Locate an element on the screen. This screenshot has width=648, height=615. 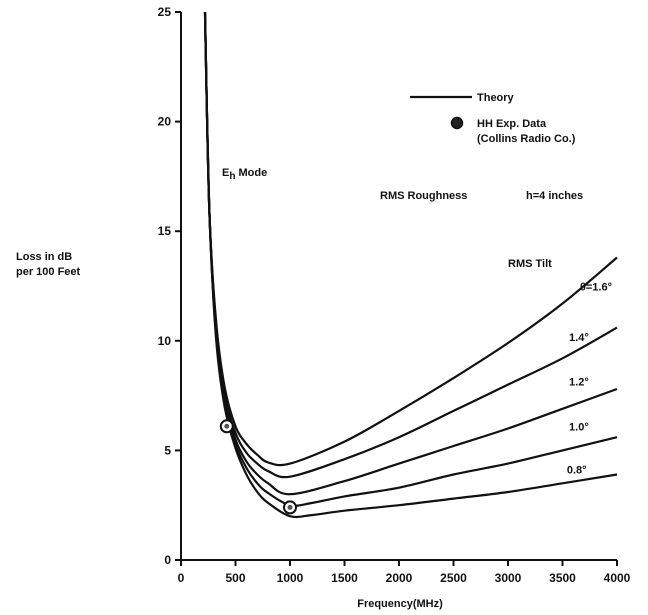
series-label: 1.0° is located at coordinates (579, 428).